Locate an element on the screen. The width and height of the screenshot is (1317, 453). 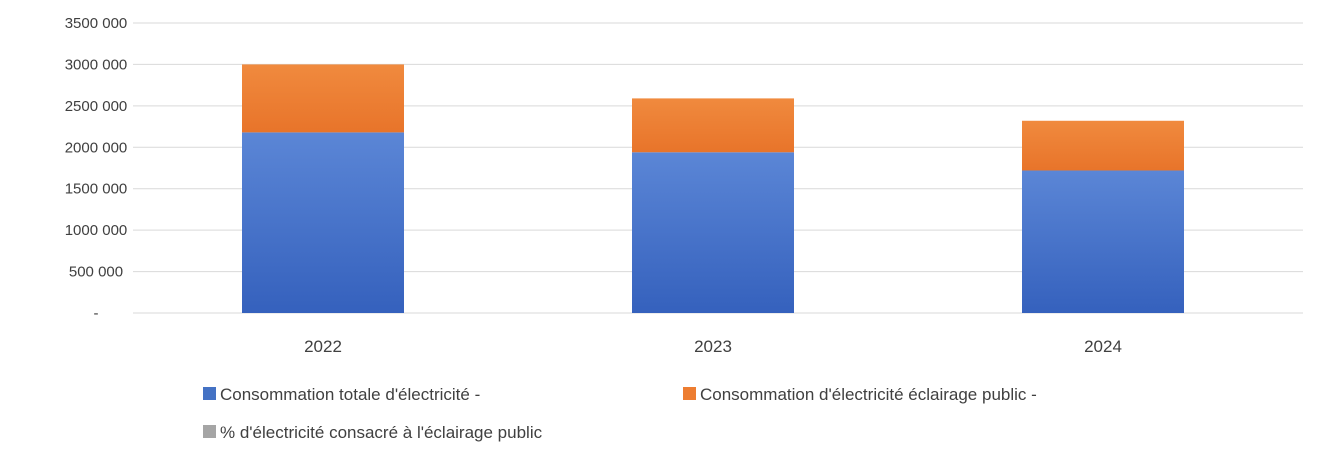
x-axis: 2022 2023 2024 is located at coordinates (713, 346).